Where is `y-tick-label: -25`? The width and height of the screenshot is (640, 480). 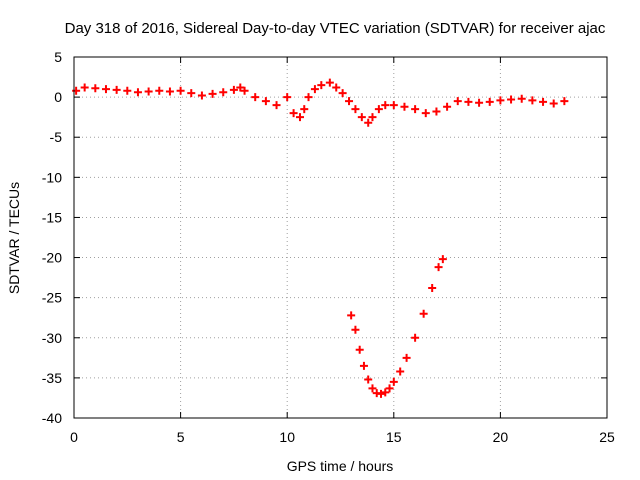 y-tick-label: -25 is located at coordinates (52, 298).